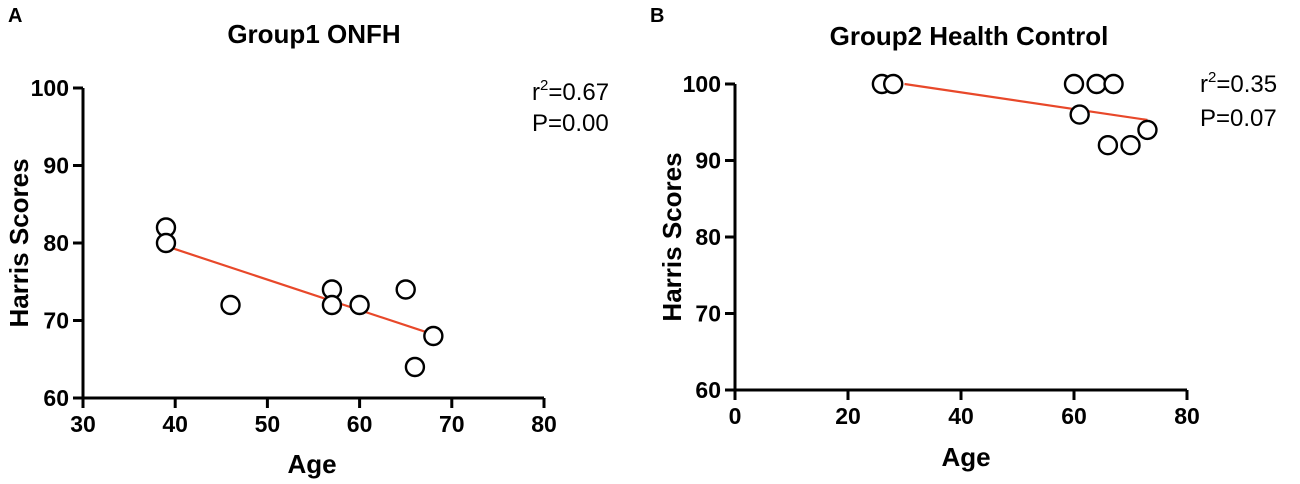 The height and width of the screenshot is (484, 1300). I want to click on chart-title: Group2 Health Control, so click(969, 36).